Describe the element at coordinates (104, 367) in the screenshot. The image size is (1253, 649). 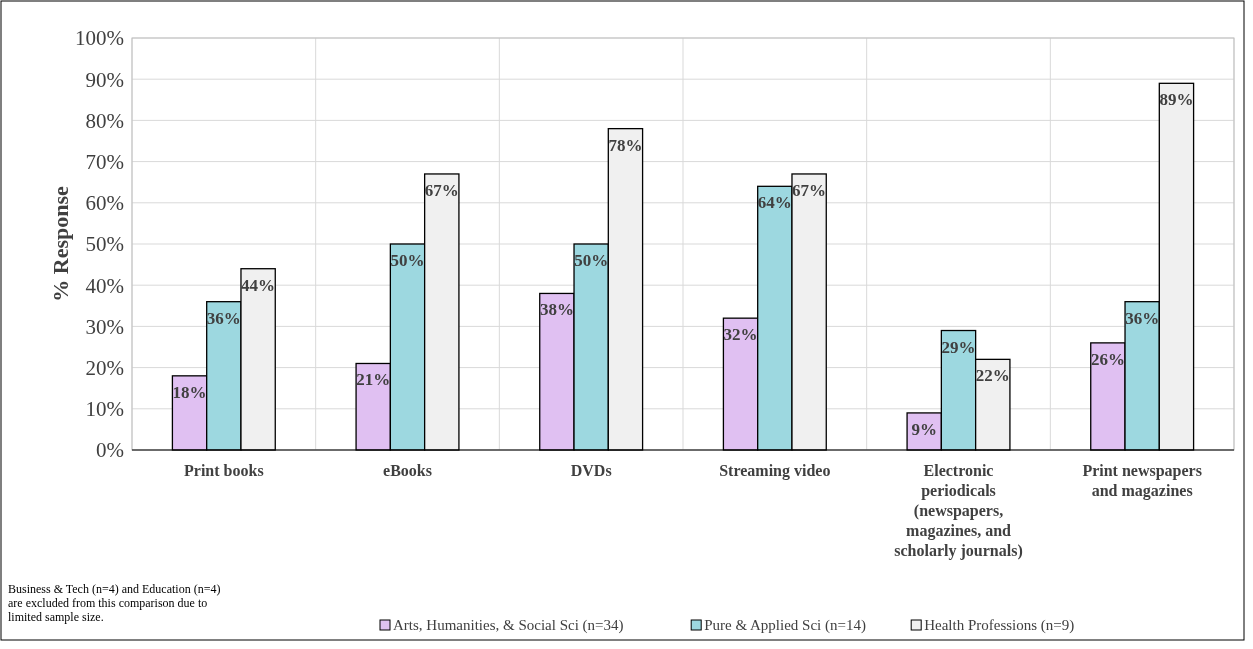
I see `y-tick-label: 20%` at that location.